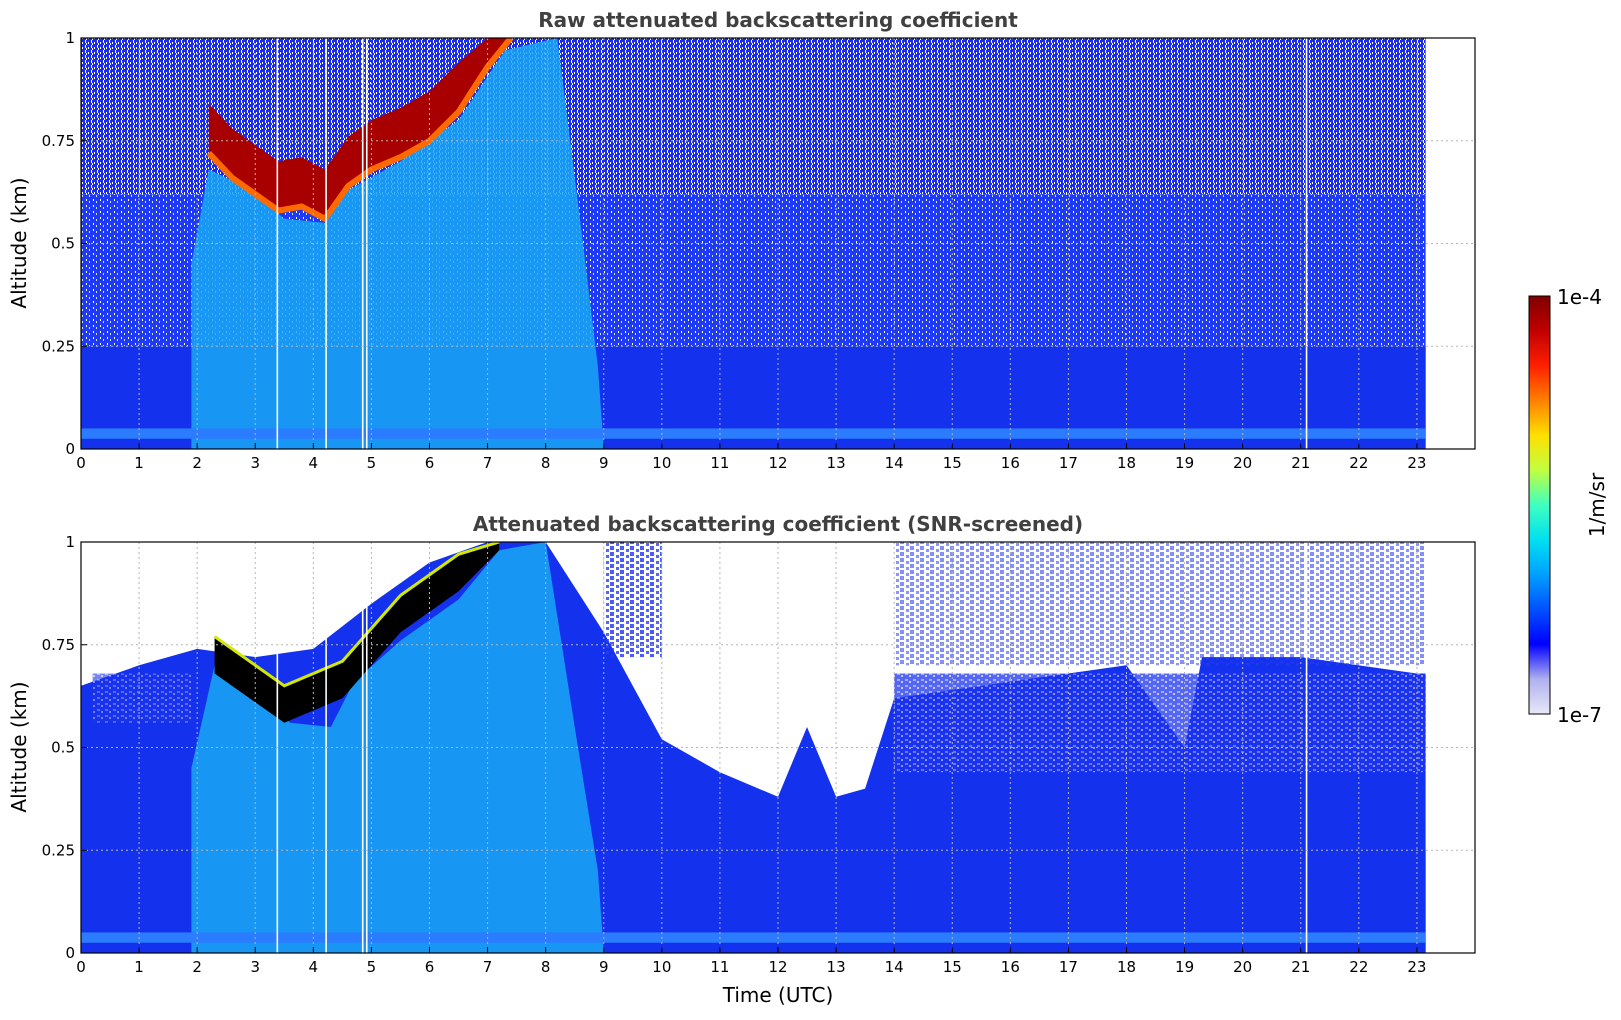 The image size is (1621, 1020). Describe the element at coordinates (1579, 297) in the screenshot. I see `colorbar-max-label: 1e-4` at that location.